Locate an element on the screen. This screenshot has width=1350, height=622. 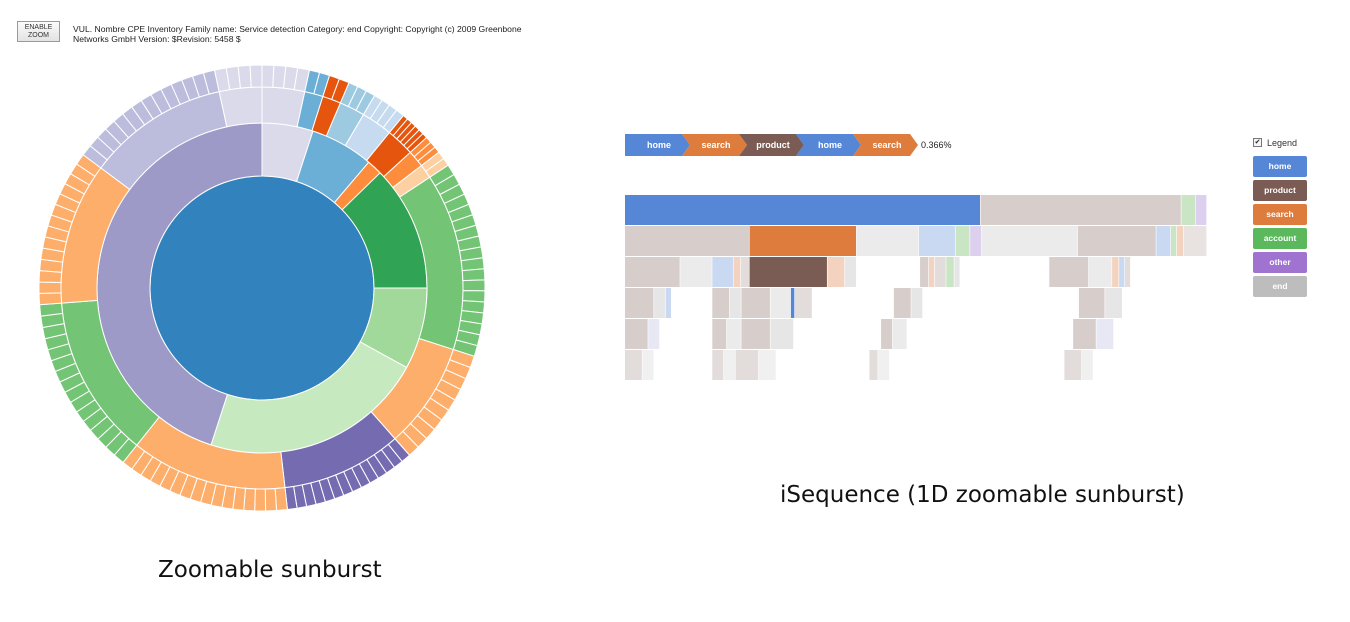
enable-zoom-button: ENABLE ZOOM is located at coordinates (38, 31).